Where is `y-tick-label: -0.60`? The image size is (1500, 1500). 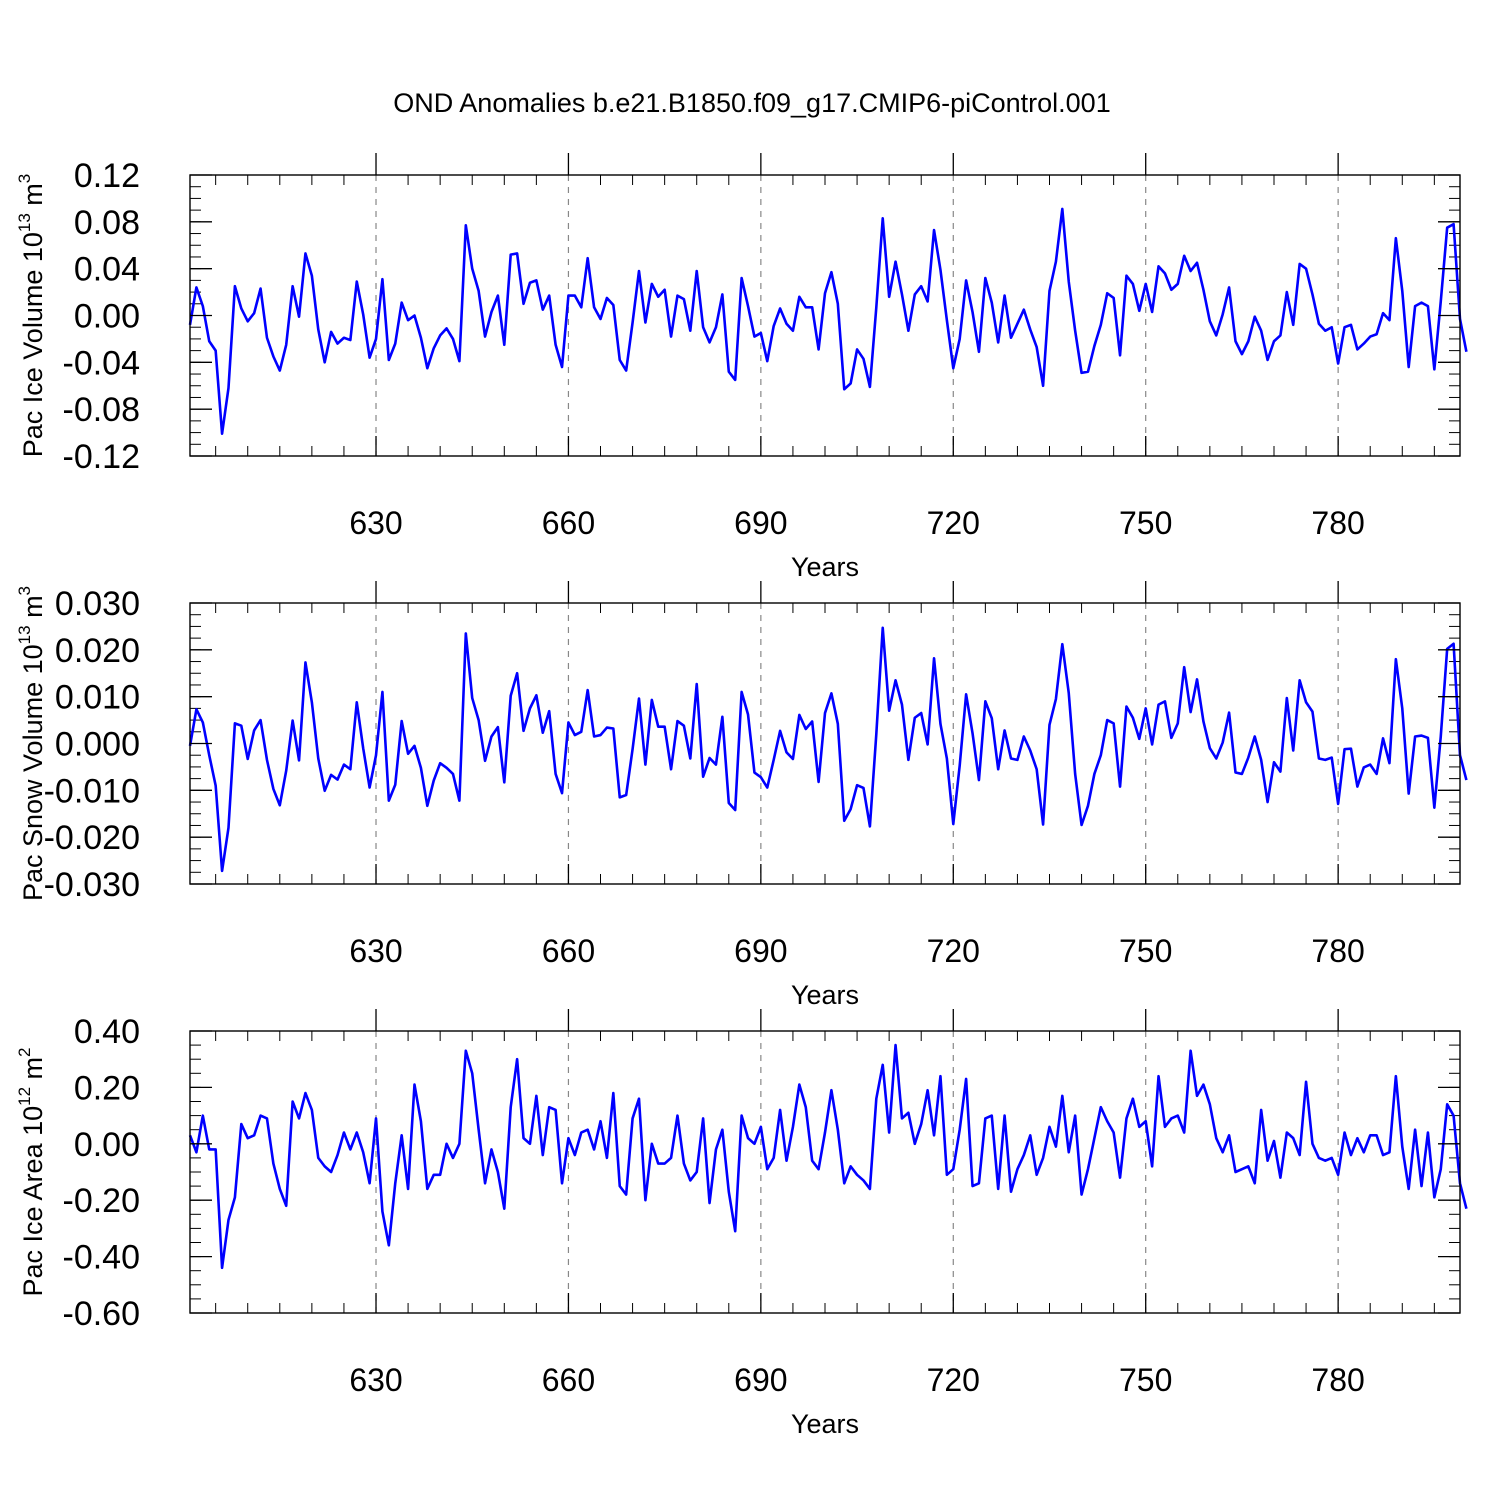
y-tick-label: -0.60 is located at coordinates (102, 1314).